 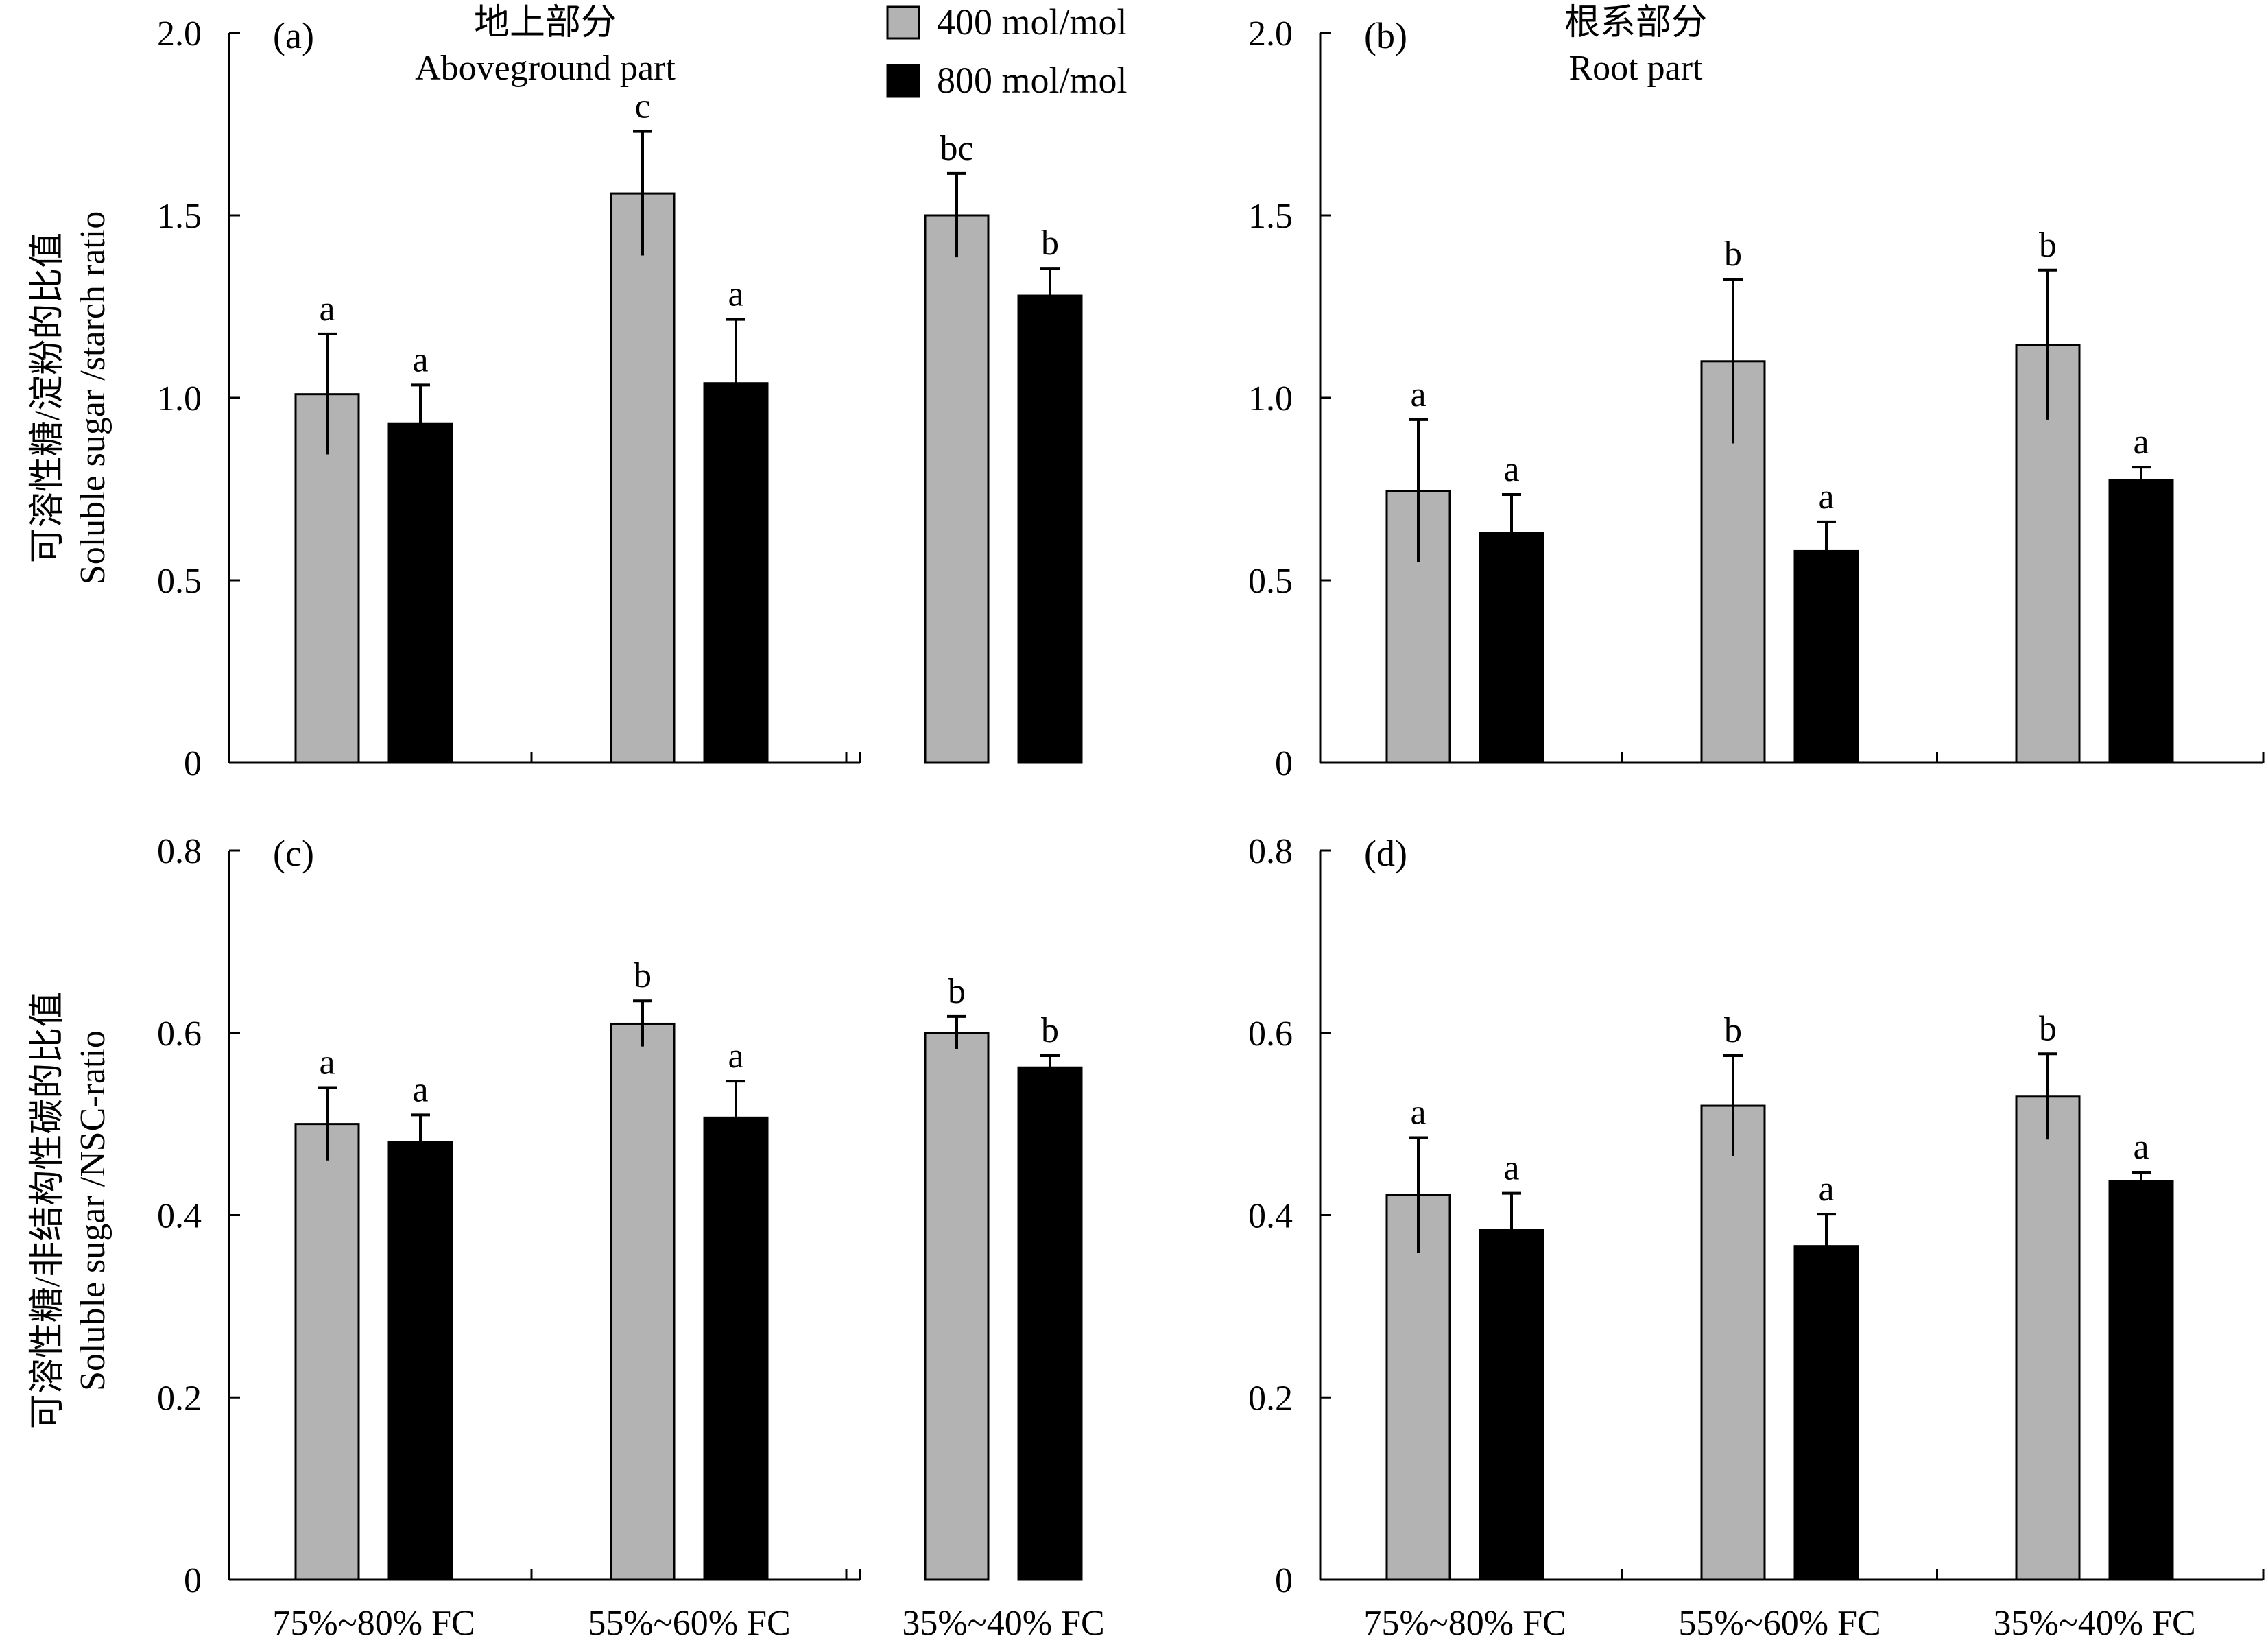 I want to click on panel-title-en: Aboveground part, so click(x=545, y=68).